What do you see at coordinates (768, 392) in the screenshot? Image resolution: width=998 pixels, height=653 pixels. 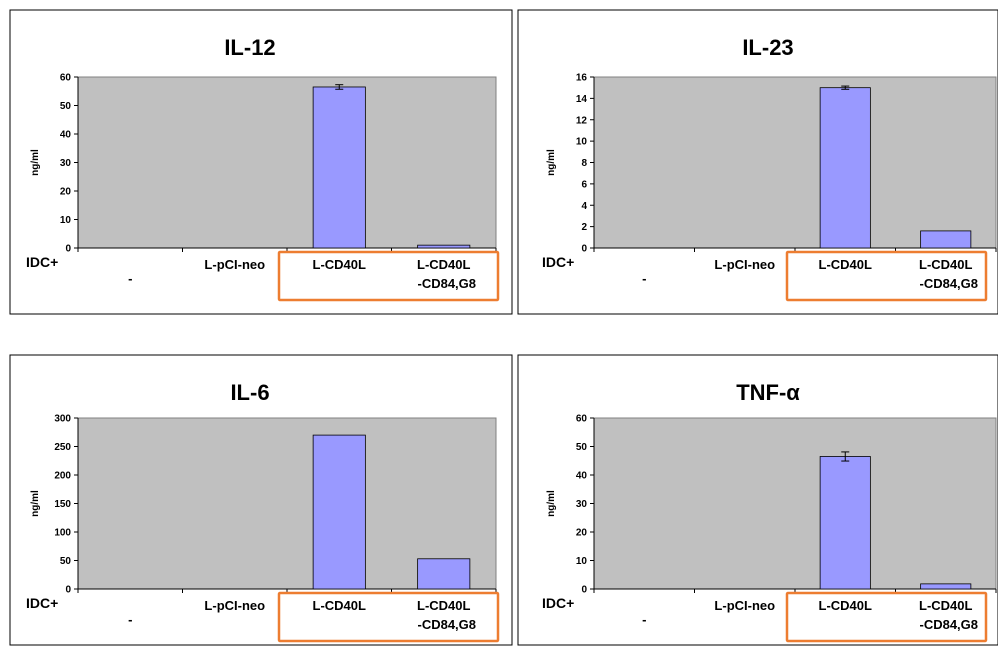 I see `chart-title: TNF-α` at bounding box center [768, 392].